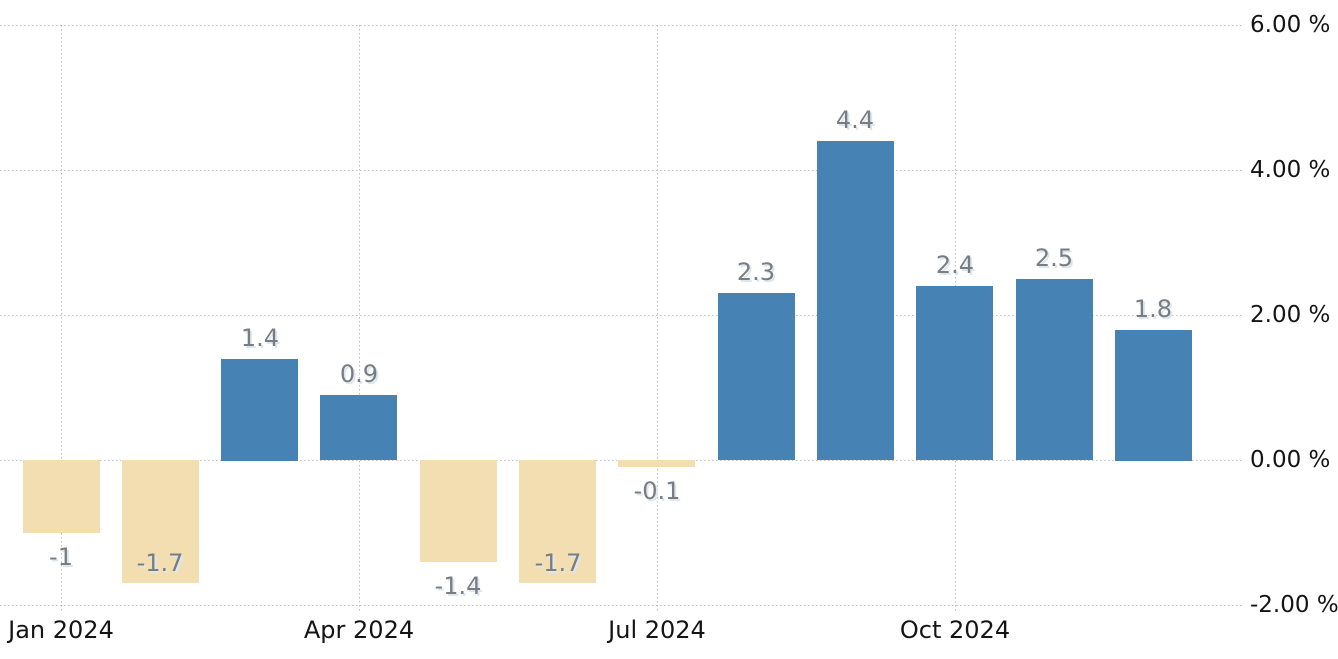  I want to click on bar-value-label: 2.4, so click(955, 265).